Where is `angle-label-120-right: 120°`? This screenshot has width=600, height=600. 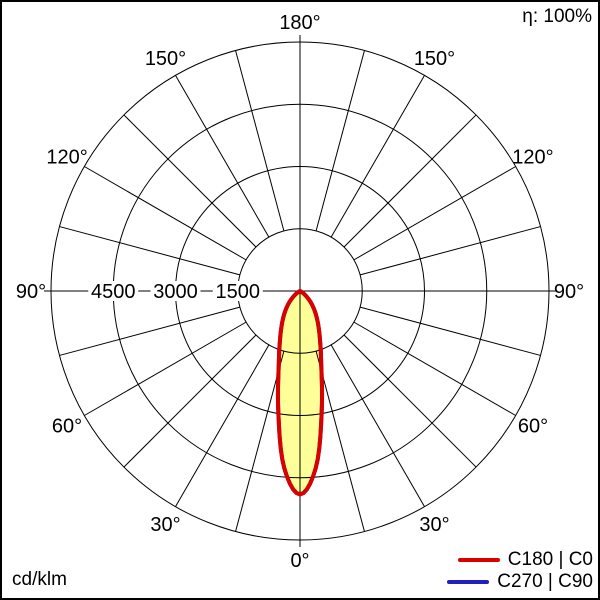 angle-label-120-right: 120° is located at coordinates (532, 158).